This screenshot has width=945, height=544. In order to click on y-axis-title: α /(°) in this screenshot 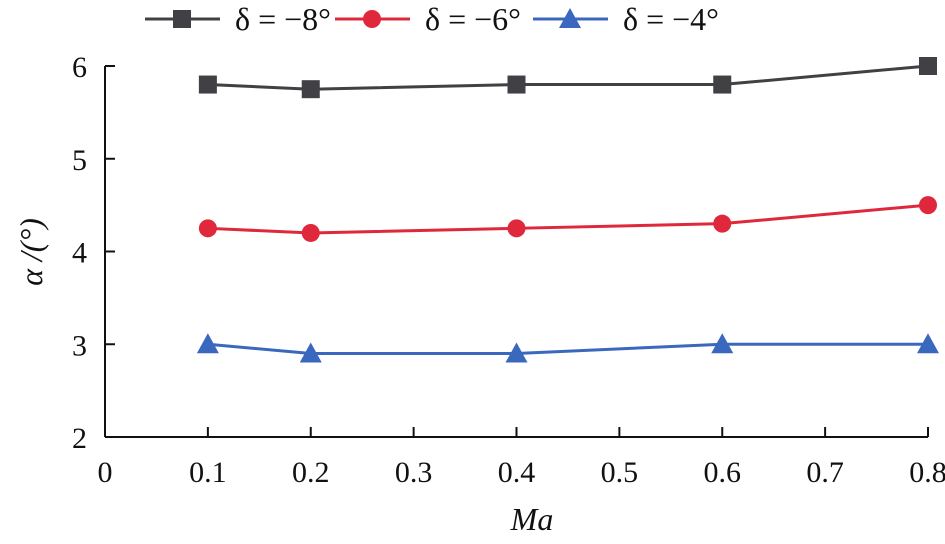, I will do `click(31, 252)`.